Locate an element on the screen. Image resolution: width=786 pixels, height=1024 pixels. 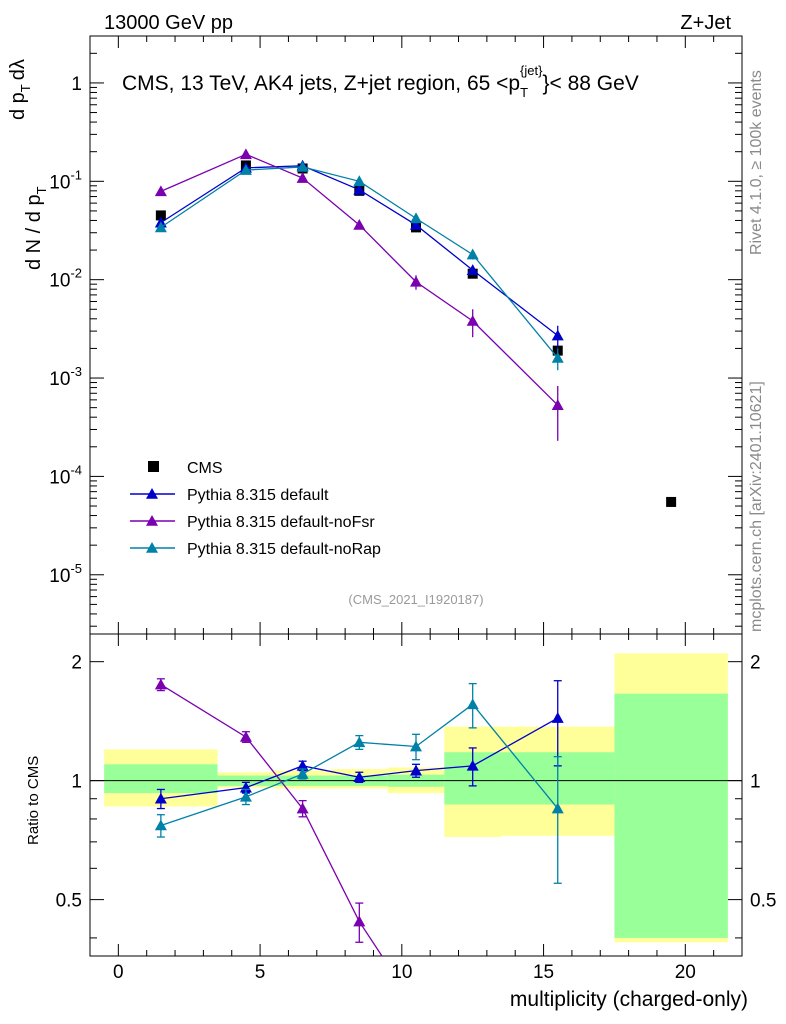
y-tick-label: 10⁻³ is located at coordinates (65, 377).